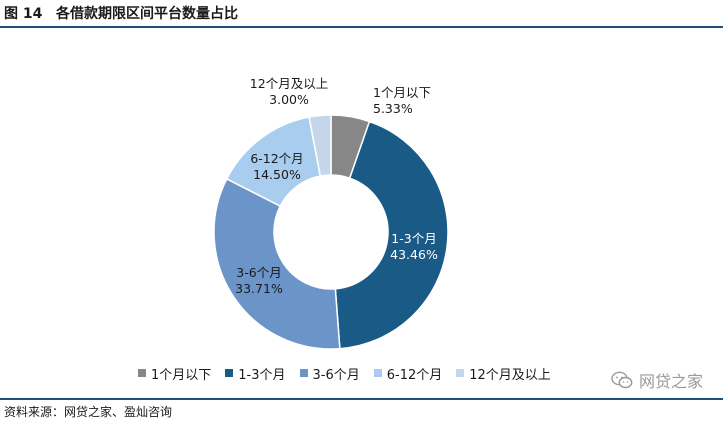 The width and height of the screenshot is (723, 423). I want to click on slice-label-2: 1-3个月 43.46%, so click(414, 246).